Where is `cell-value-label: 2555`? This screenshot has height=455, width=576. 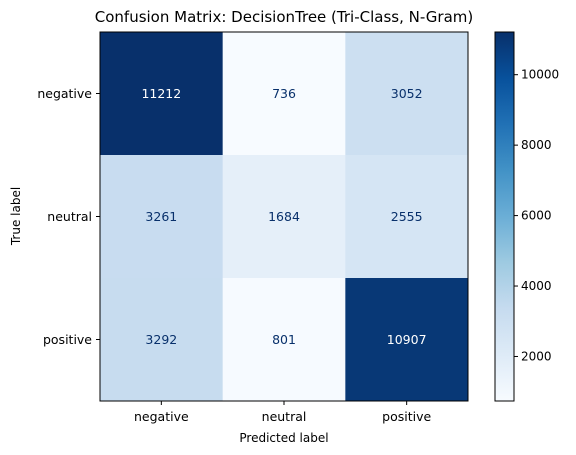
cell-value-label: 2555 is located at coordinates (407, 216).